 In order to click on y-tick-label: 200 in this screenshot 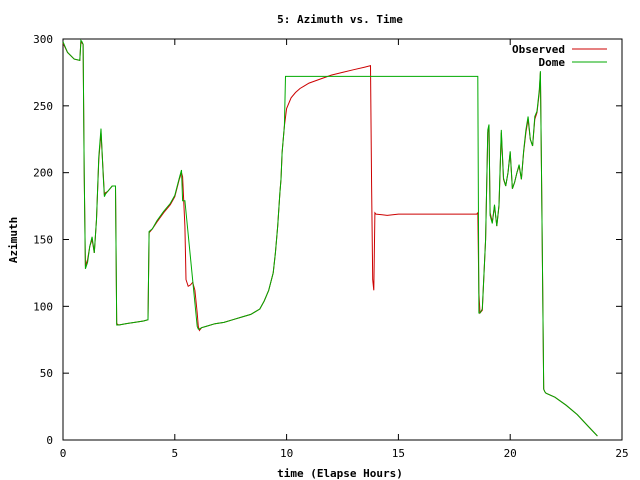, I will do `click(43, 173)`.